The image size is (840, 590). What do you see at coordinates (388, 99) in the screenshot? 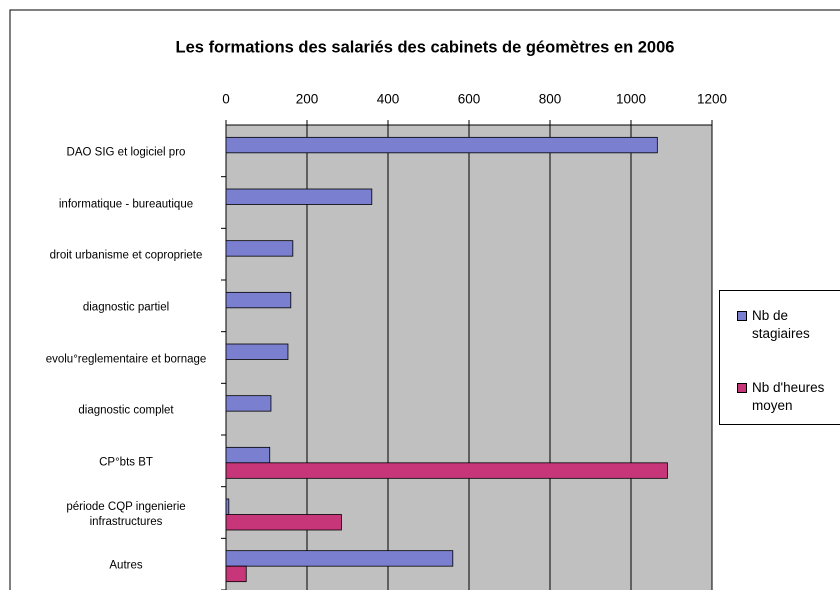
I see `x-tick-label: 400` at bounding box center [388, 99].